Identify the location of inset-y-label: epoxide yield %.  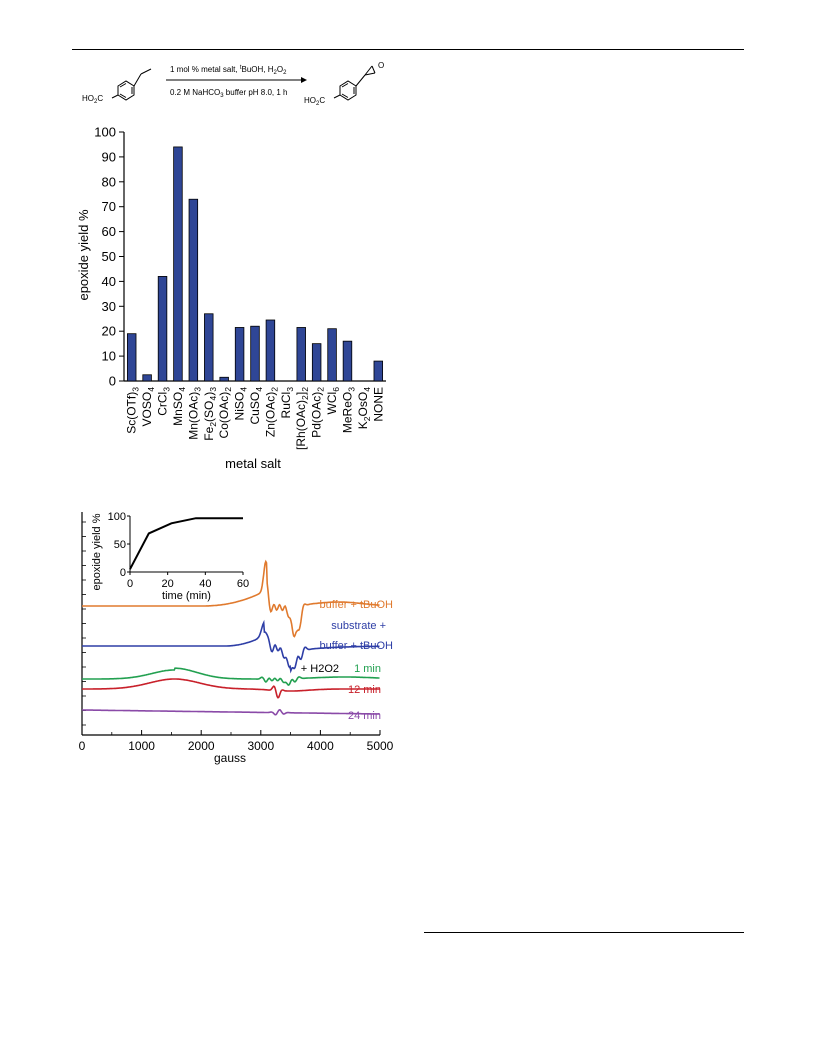
(97, 551).